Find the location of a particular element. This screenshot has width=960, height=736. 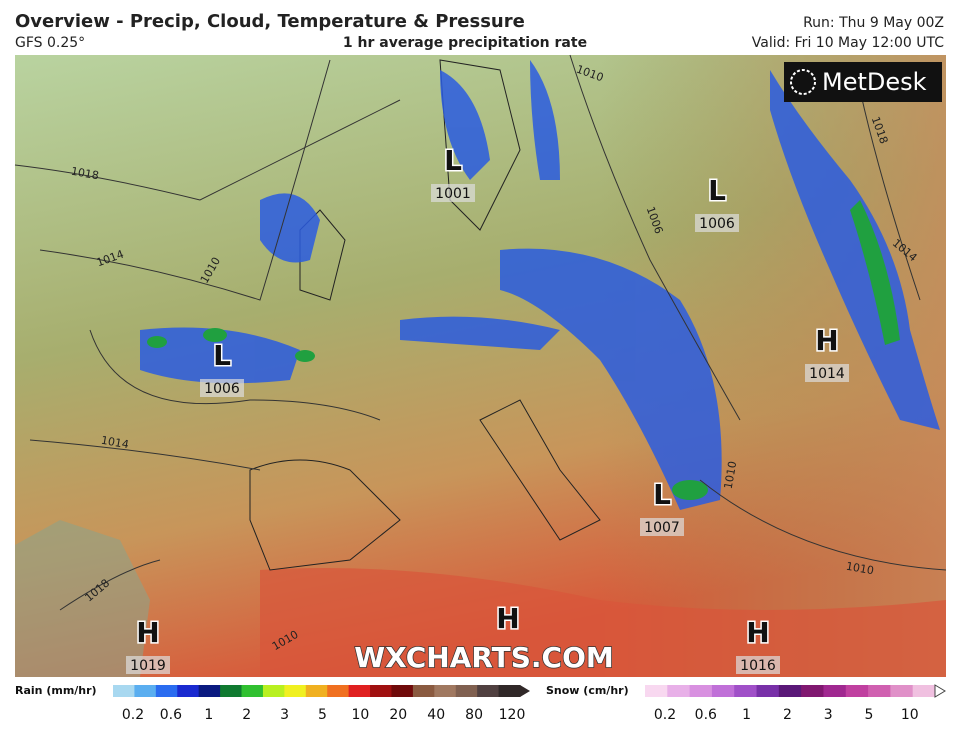

logo-box is located at coordinates (863, 82).